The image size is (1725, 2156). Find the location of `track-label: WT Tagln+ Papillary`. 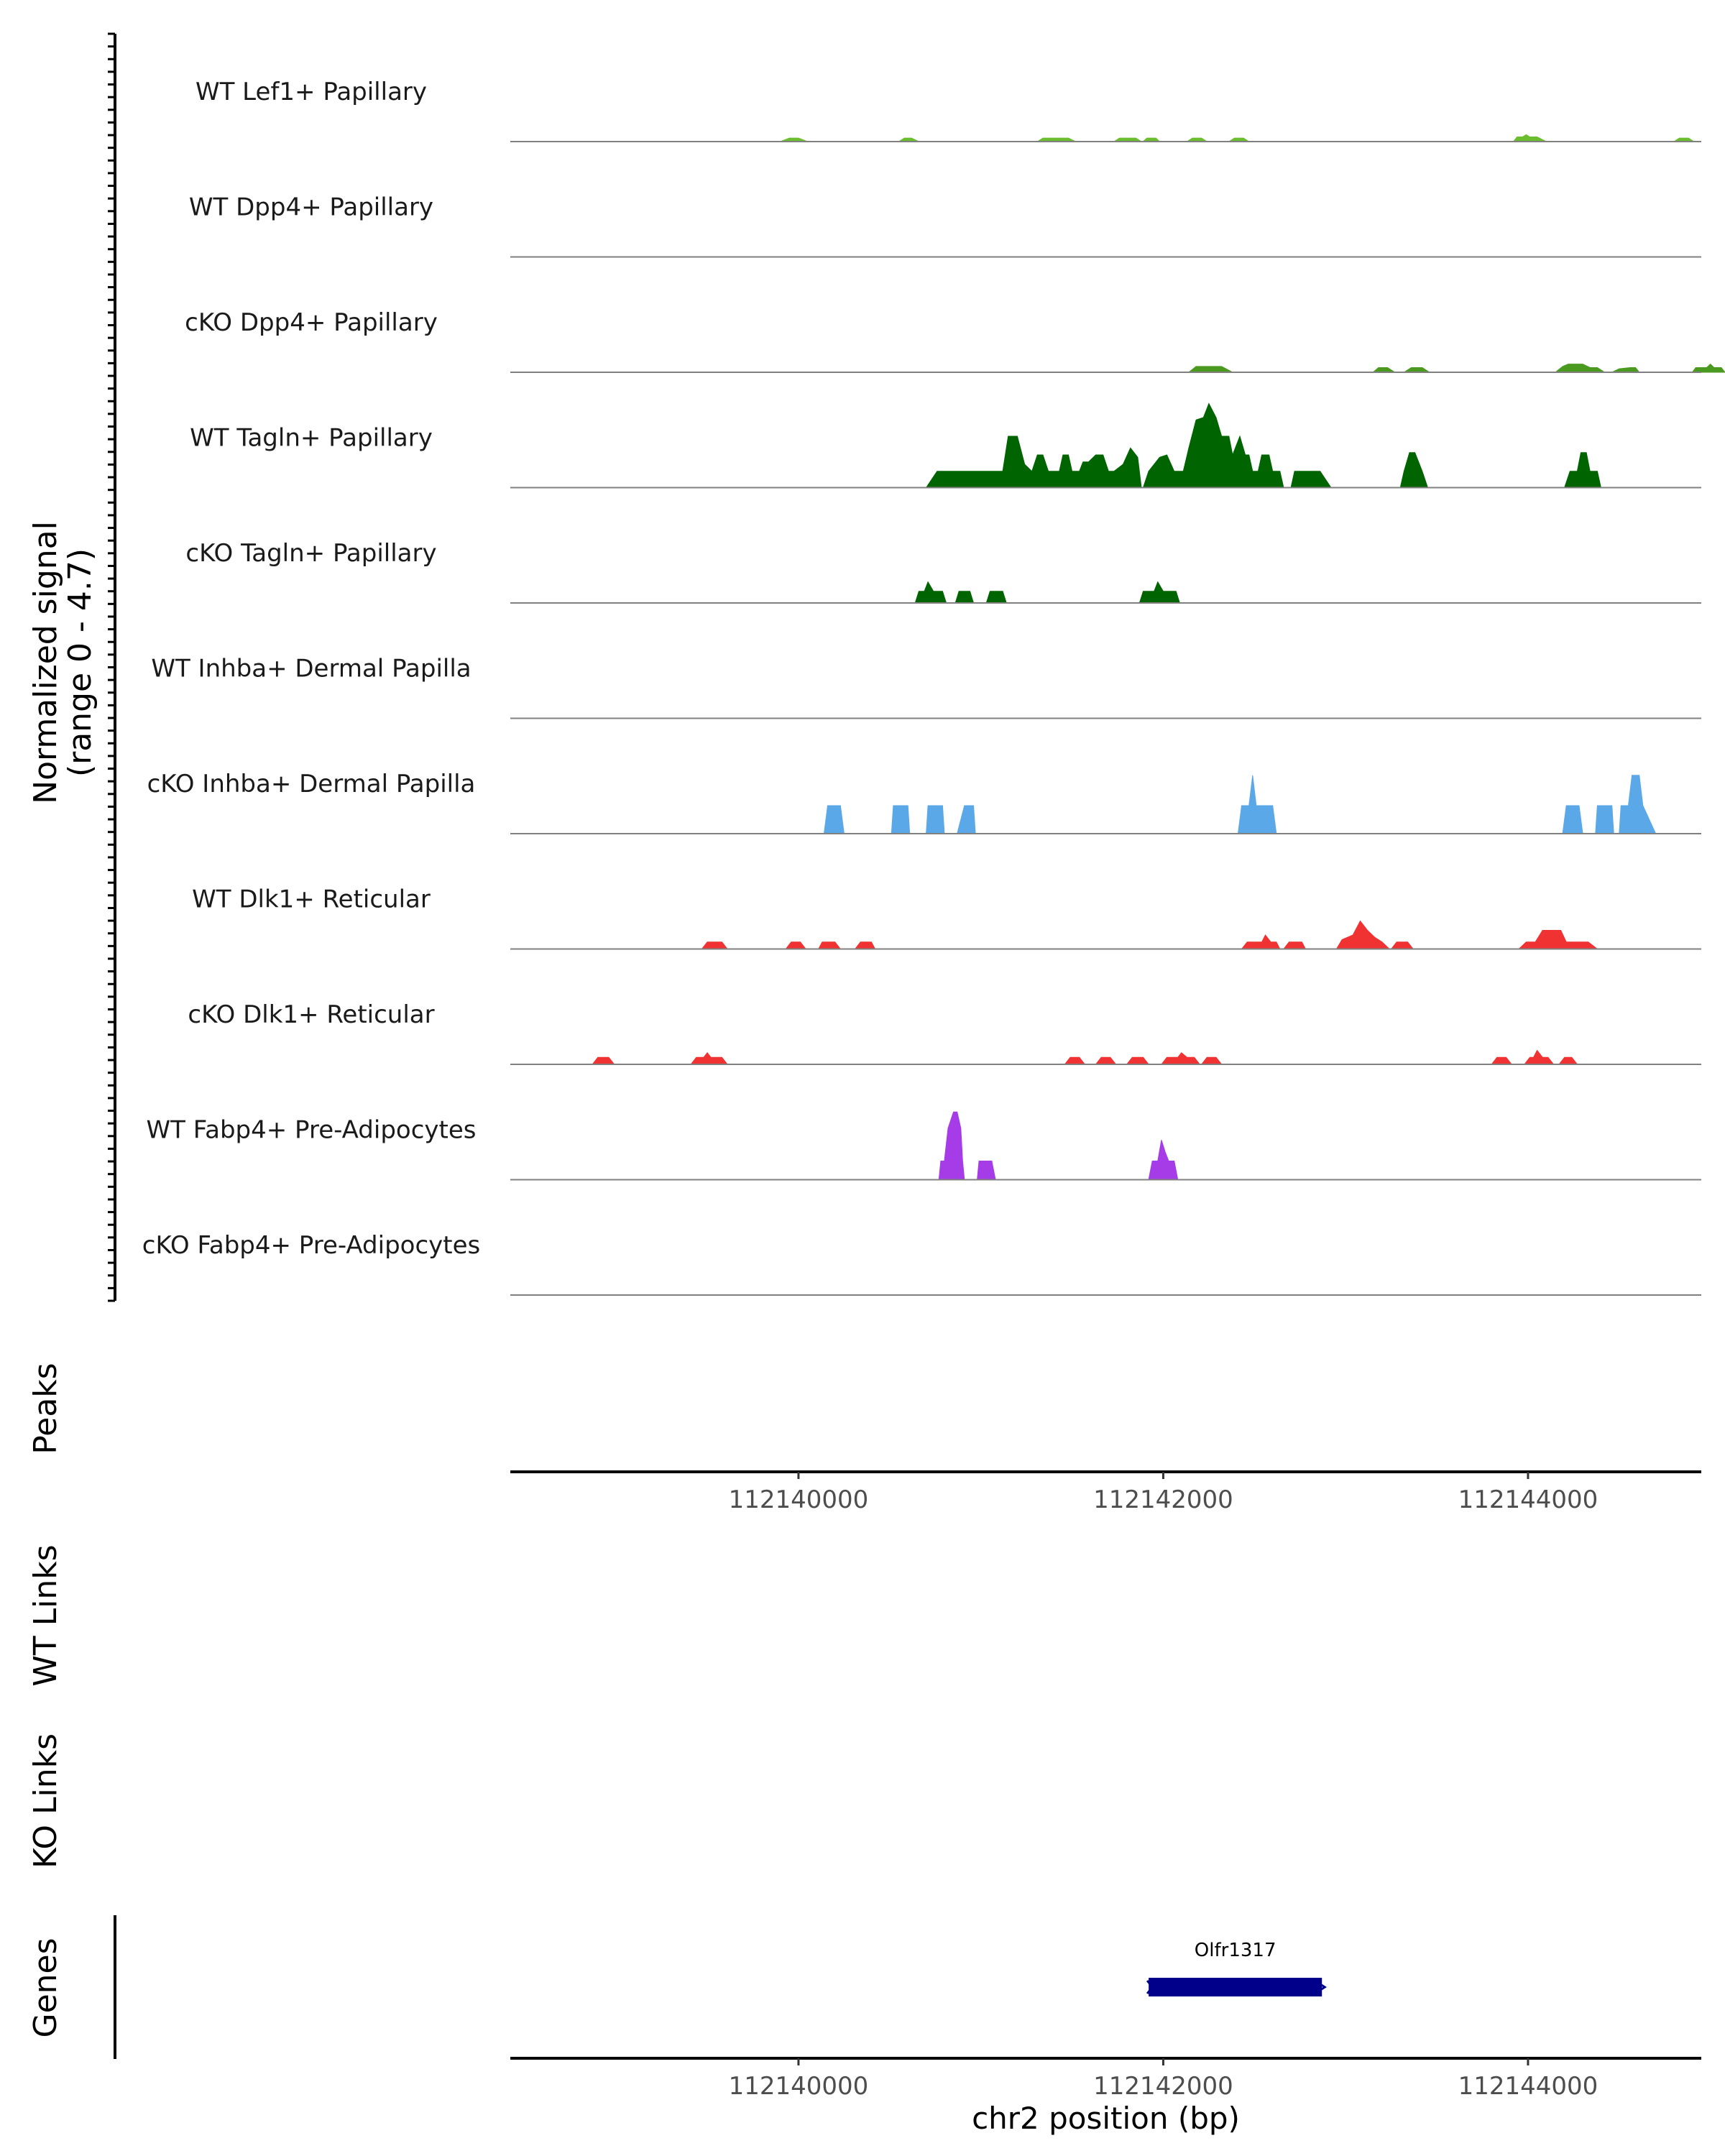

track-label: WT Tagln+ Papillary is located at coordinates (311, 439).